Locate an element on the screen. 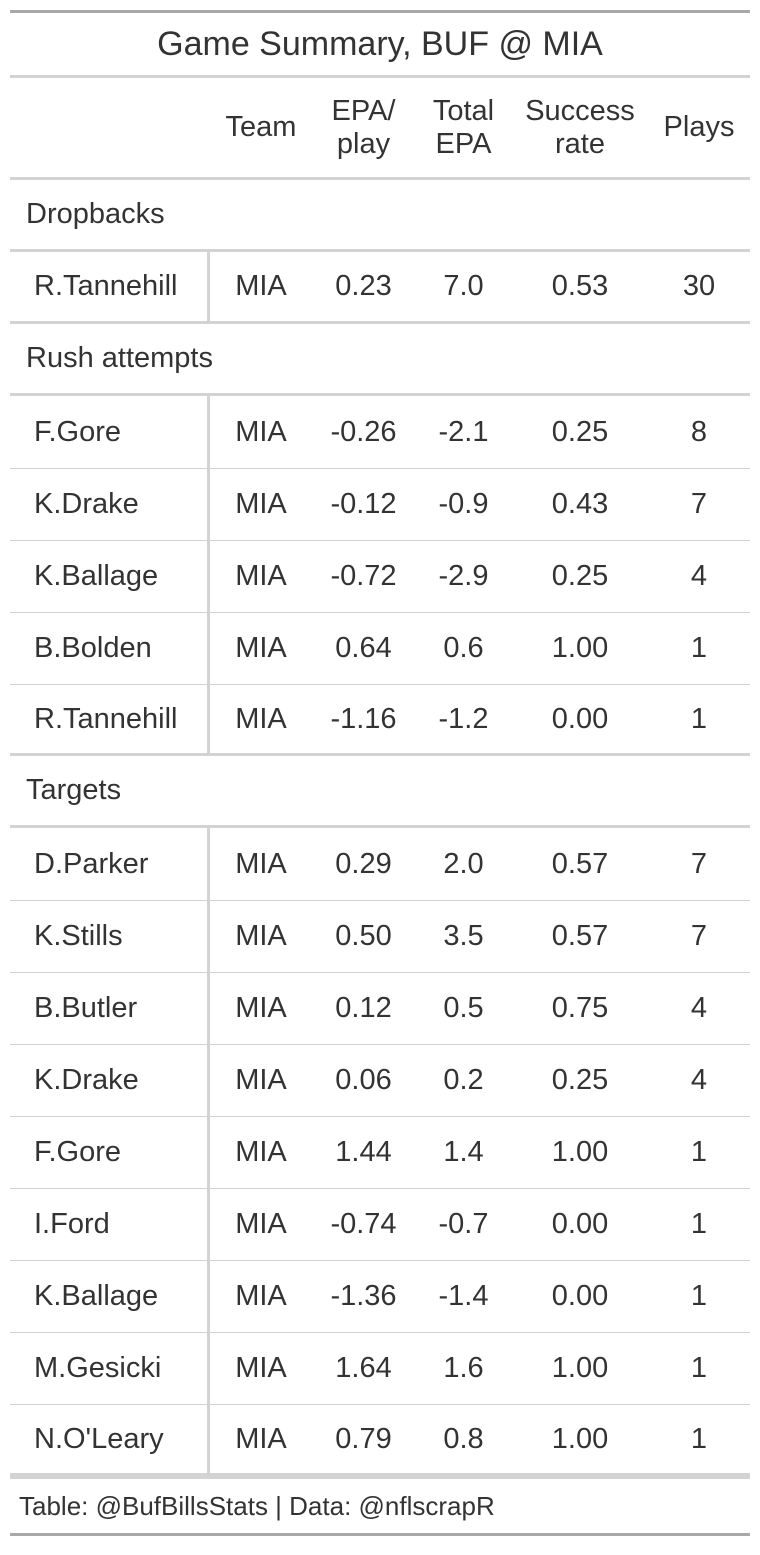 The width and height of the screenshot is (760, 1555). column-header-total-epa: Total EPA is located at coordinates (463, 127).